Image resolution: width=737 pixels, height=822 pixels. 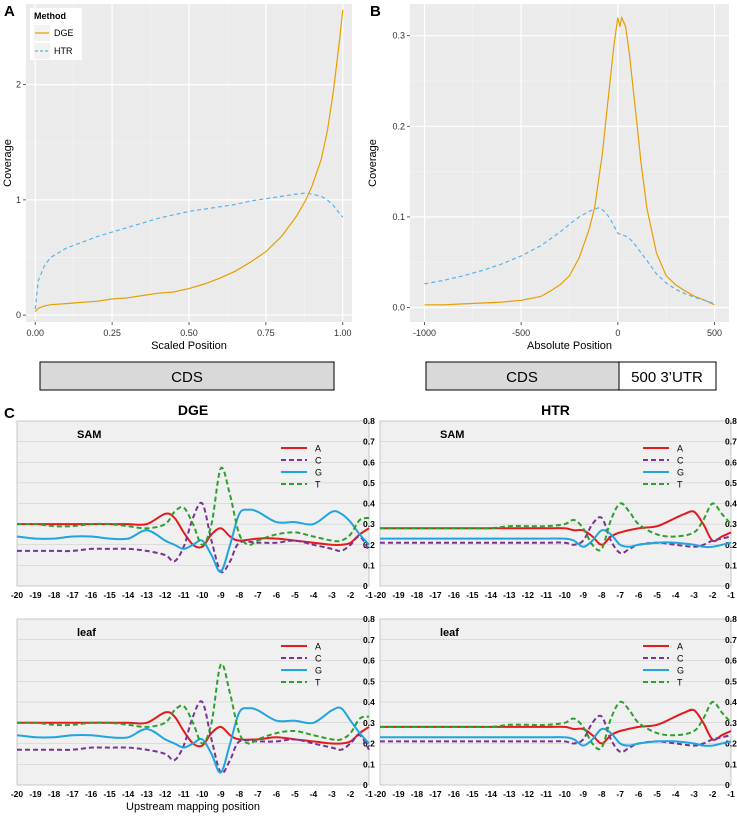 I want to click on cds-bar-a, so click(x=187, y=376).